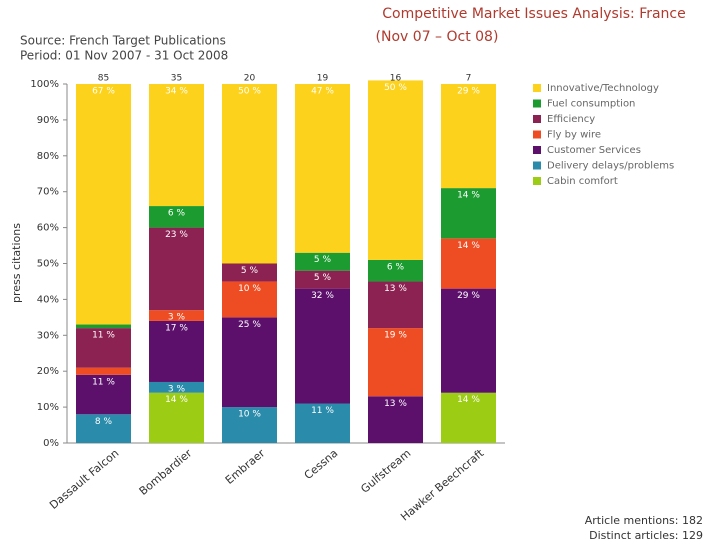  Describe the element at coordinates (48, 407) in the screenshot. I see `y-tick-label: 10%` at that location.